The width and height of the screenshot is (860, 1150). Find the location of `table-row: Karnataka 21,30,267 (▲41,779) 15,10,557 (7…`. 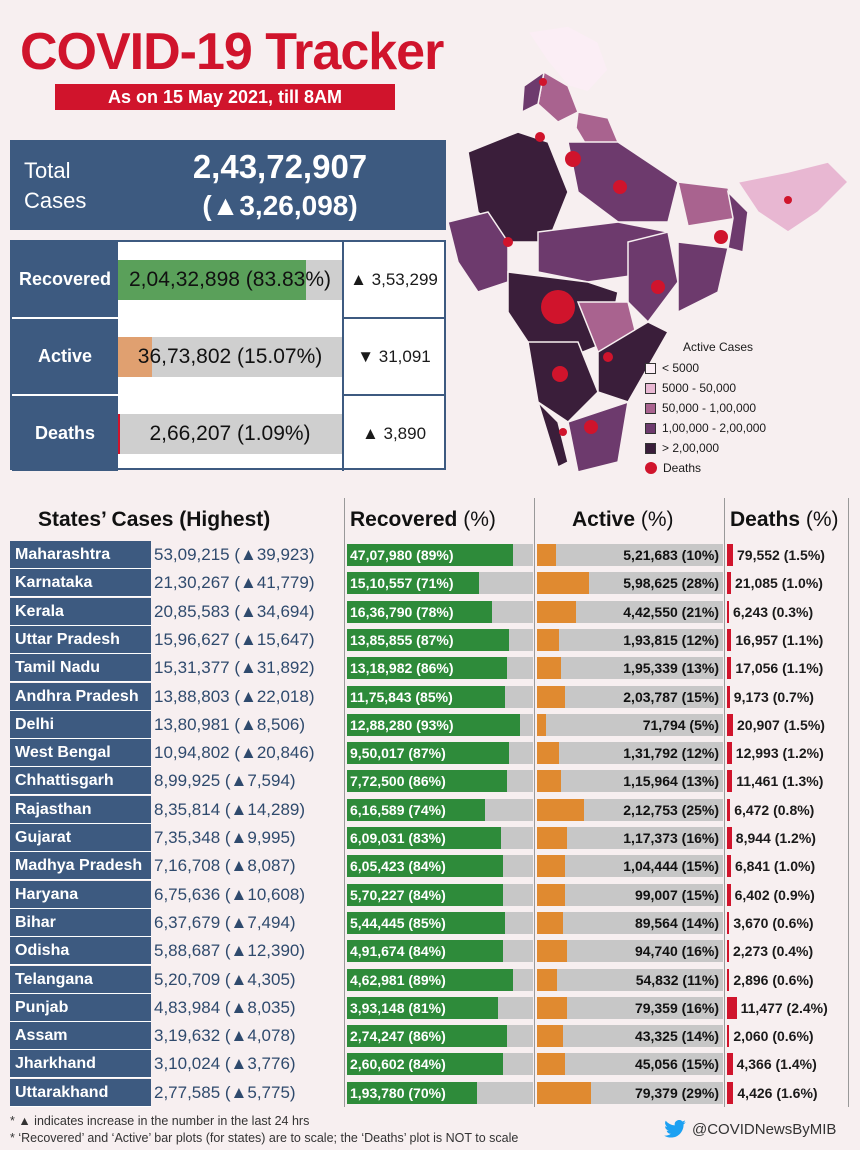

table-row: Karnataka 21,30,267 (▲41,779) 15,10,557 (7… is located at coordinates (430, 583).